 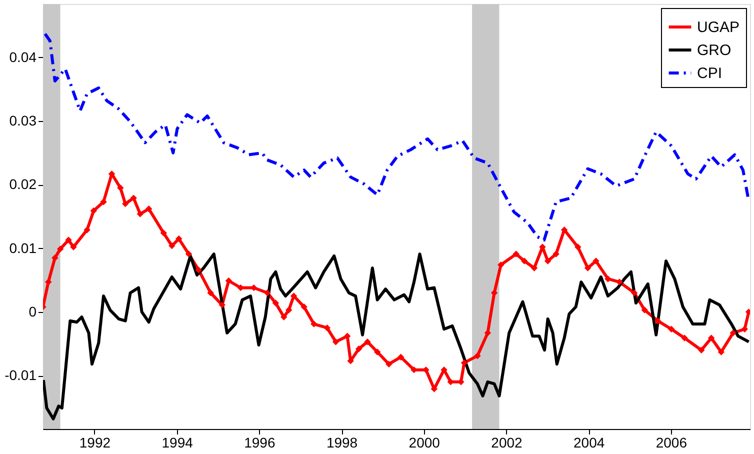 What do you see at coordinates (178, 442) in the screenshot?
I see `x-tick-label: 1994` at bounding box center [178, 442].